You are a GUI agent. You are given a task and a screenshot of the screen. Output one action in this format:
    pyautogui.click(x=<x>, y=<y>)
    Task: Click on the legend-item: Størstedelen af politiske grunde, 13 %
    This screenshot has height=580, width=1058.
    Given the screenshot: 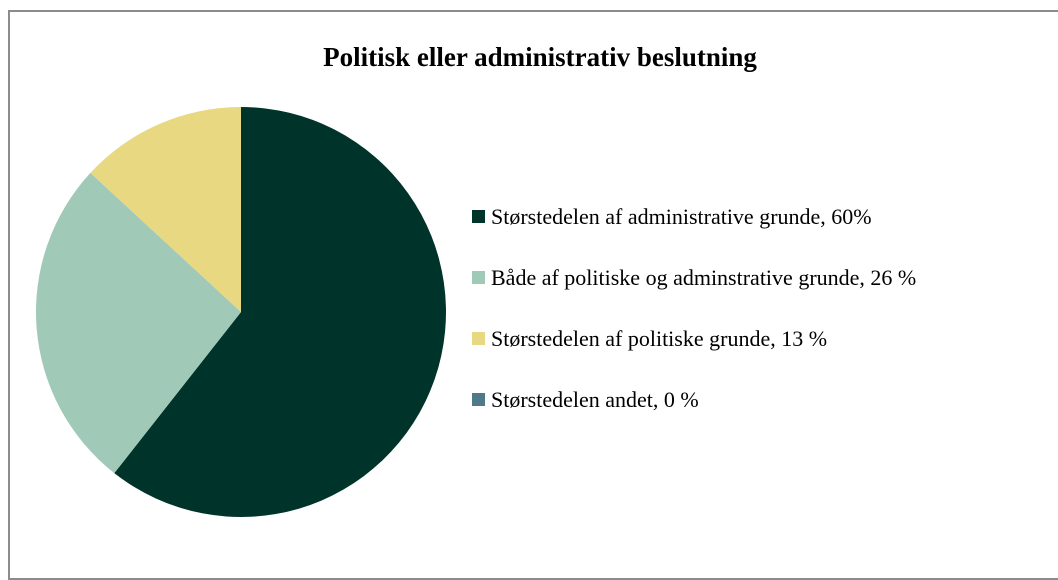 What is the action you would take?
    pyautogui.click(x=694, y=338)
    